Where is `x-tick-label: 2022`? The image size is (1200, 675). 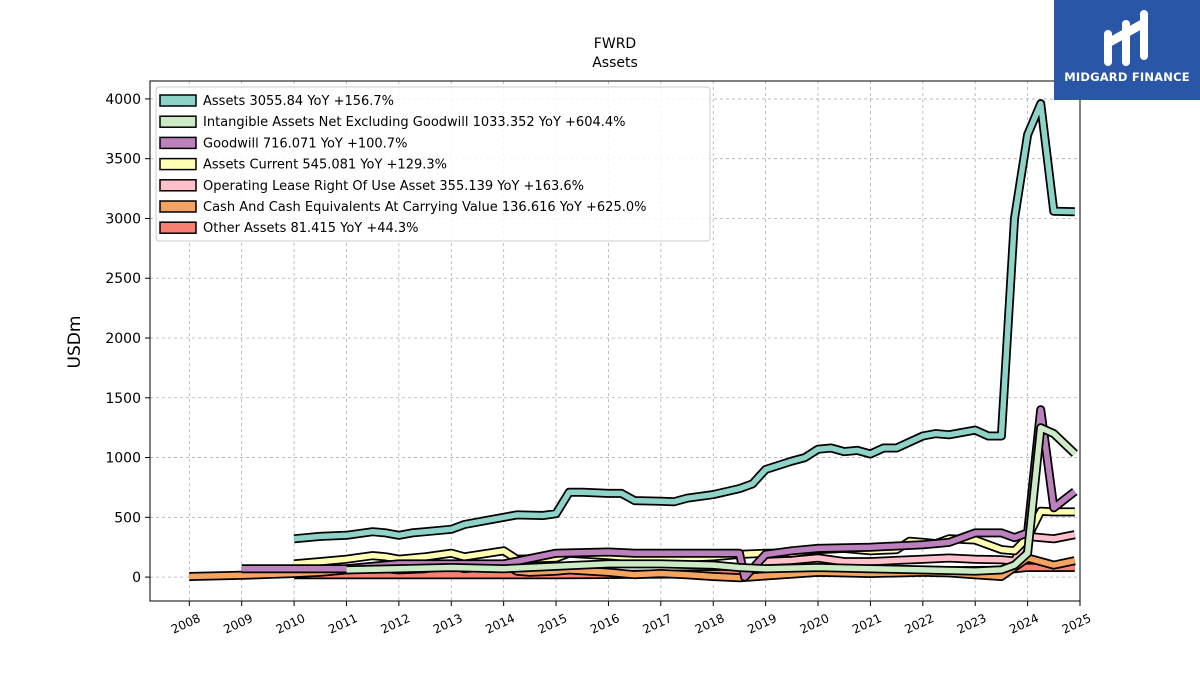
x-tick-label: 2022 is located at coordinates (919, 624).